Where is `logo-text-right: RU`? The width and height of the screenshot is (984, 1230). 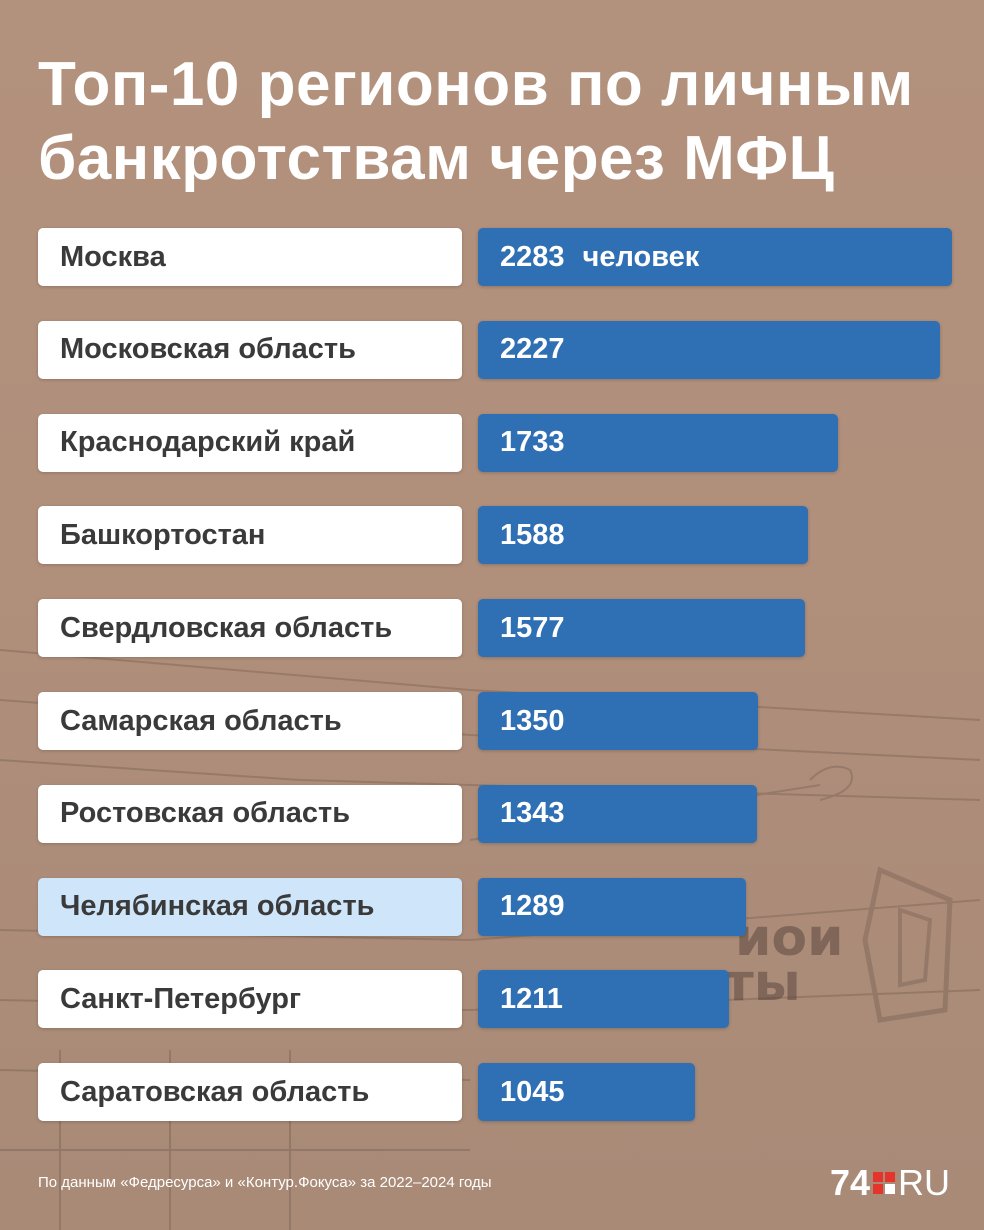 logo-text-right: RU is located at coordinates (924, 1182).